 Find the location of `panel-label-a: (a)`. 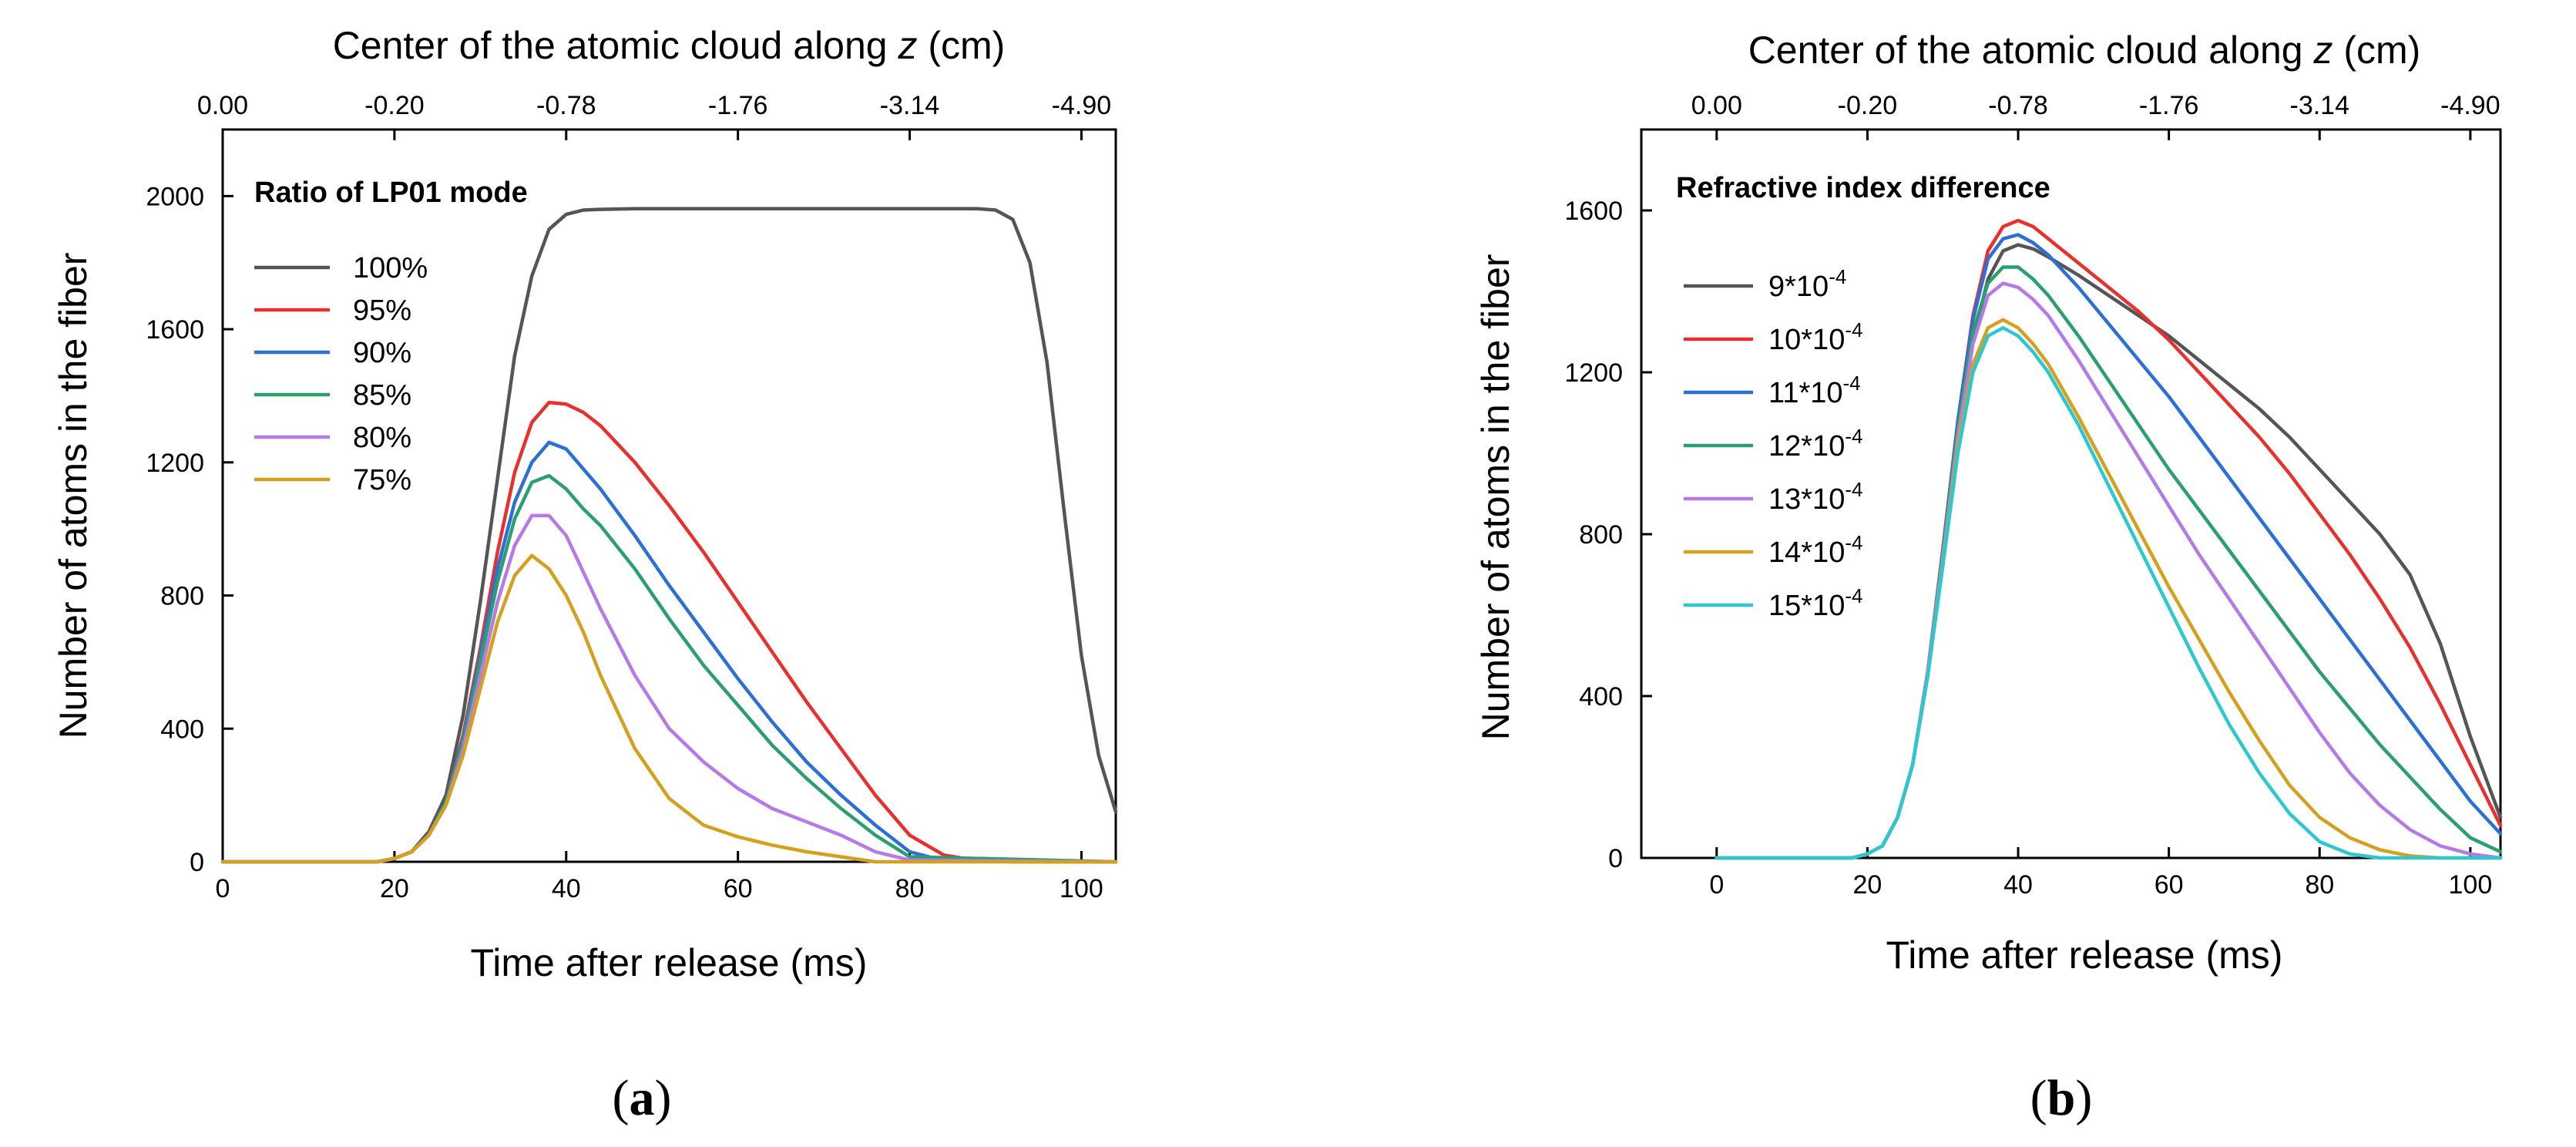

panel-label-a: (a) is located at coordinates (642, 1098).